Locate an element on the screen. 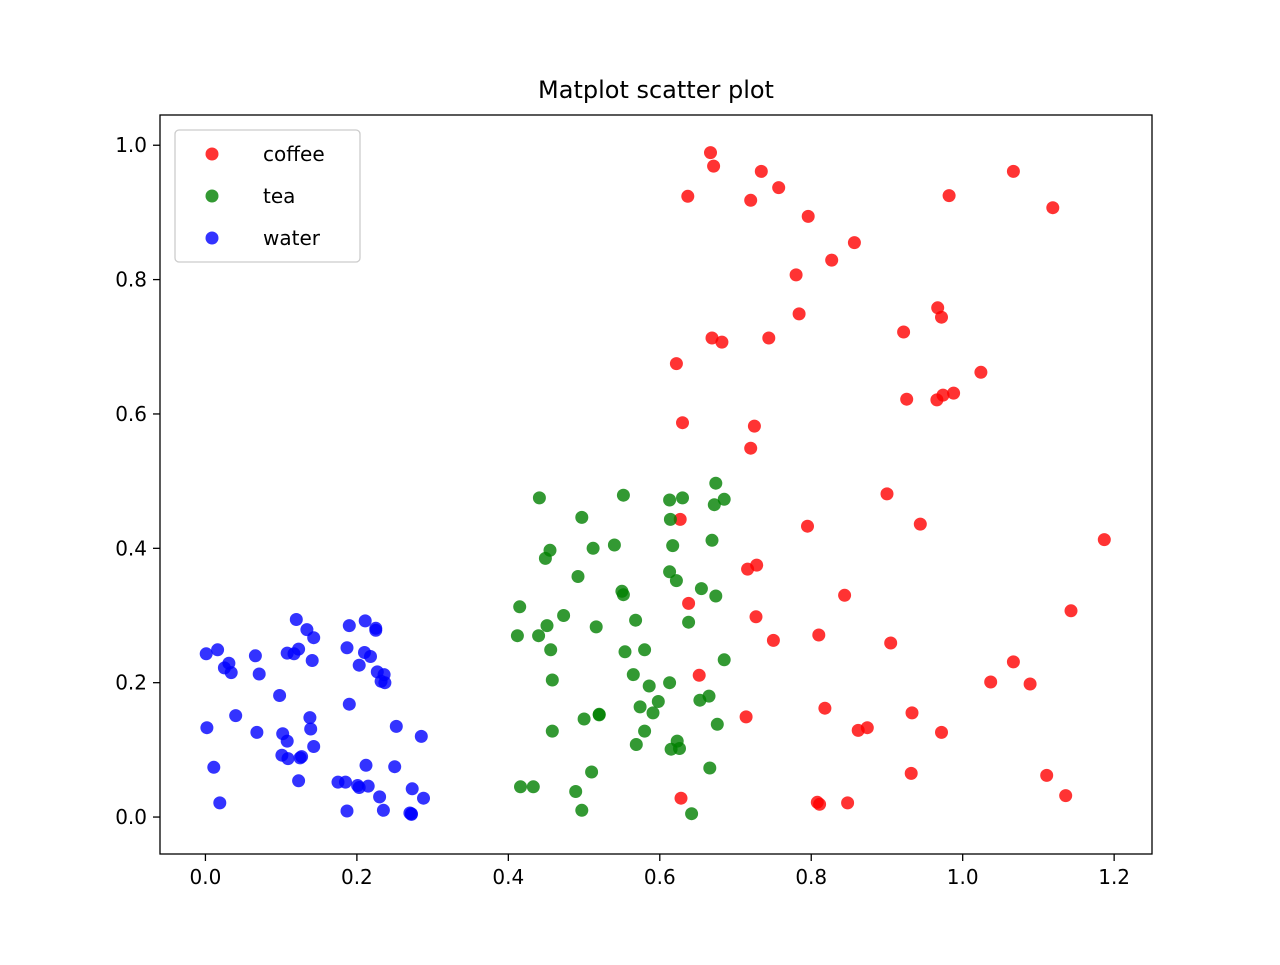  series-water is located at coordinates (314, 717).